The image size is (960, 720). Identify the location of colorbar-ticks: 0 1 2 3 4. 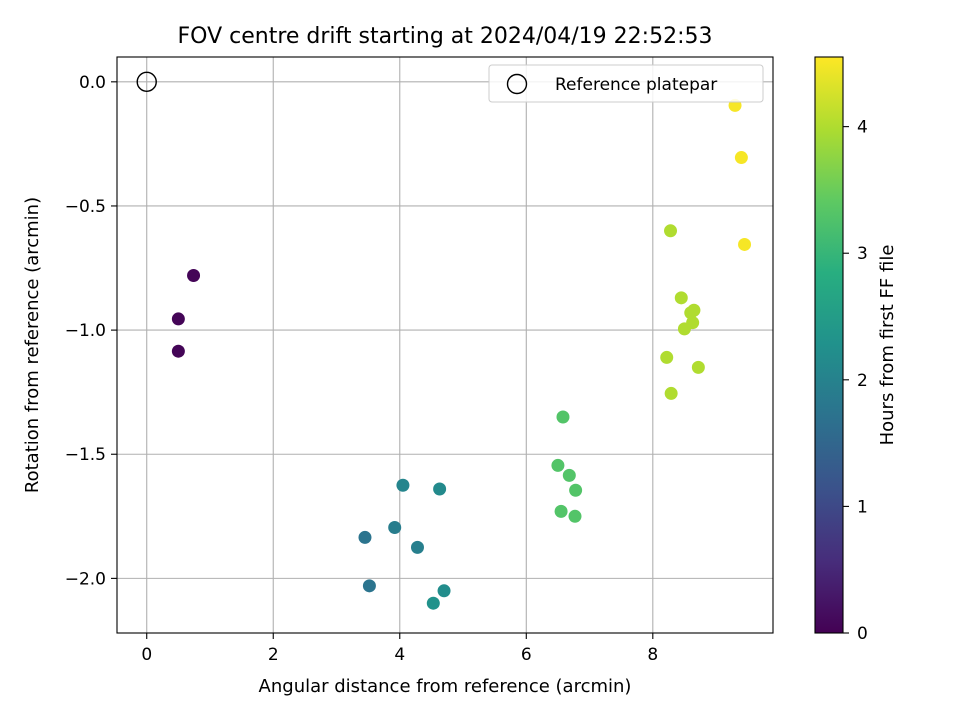
(855, 381).